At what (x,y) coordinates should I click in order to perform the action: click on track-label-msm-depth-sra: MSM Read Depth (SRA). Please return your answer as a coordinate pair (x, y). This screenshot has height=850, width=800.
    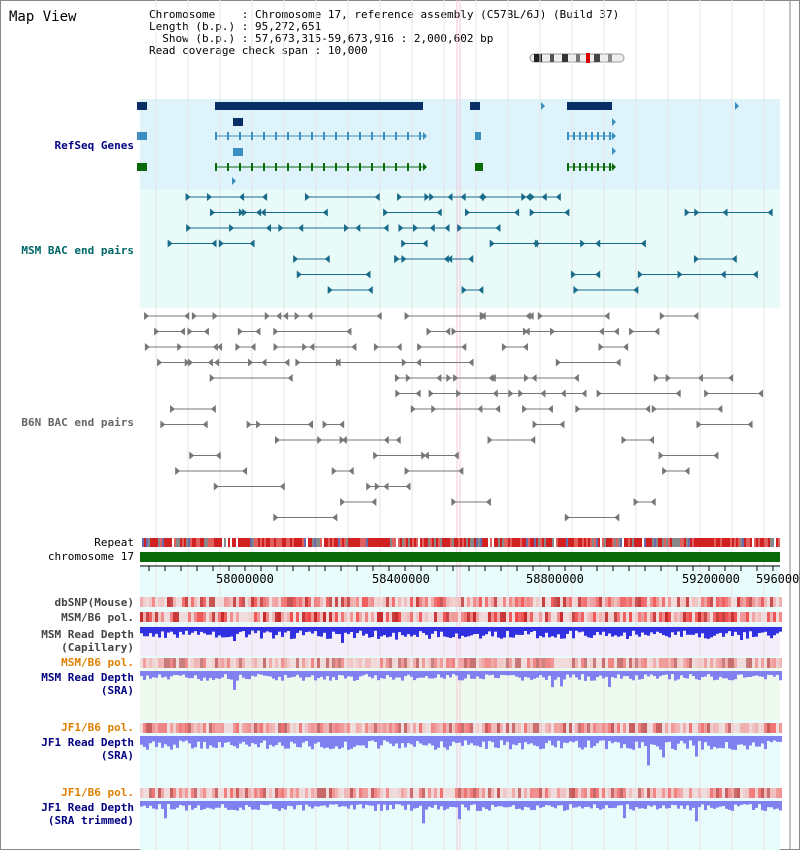
    Looking at the image, I should click on (87, 684).